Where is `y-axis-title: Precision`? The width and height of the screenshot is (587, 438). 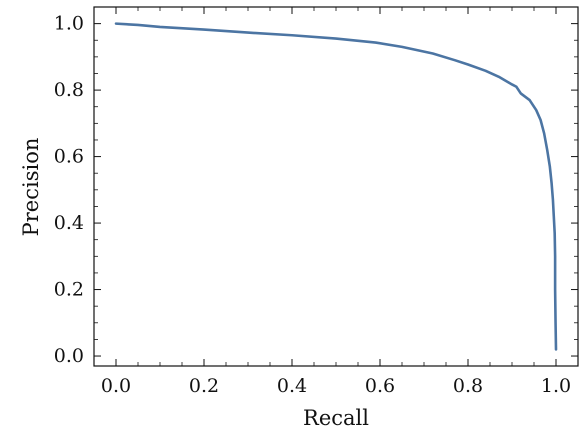
y-axis-title: Precision is located at coordinates (31, 187).